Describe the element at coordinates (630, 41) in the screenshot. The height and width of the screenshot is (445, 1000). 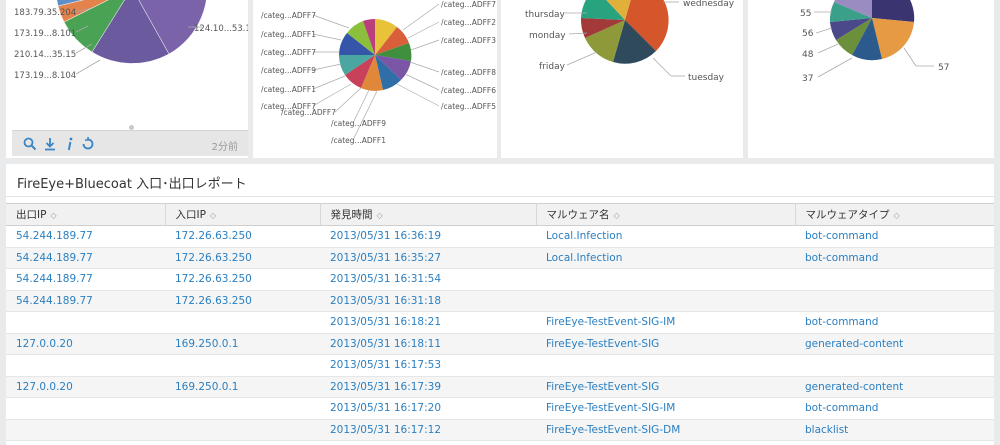
I see `weekday-pie-chart: thursday monday friday tuesday wednesday` at that location.